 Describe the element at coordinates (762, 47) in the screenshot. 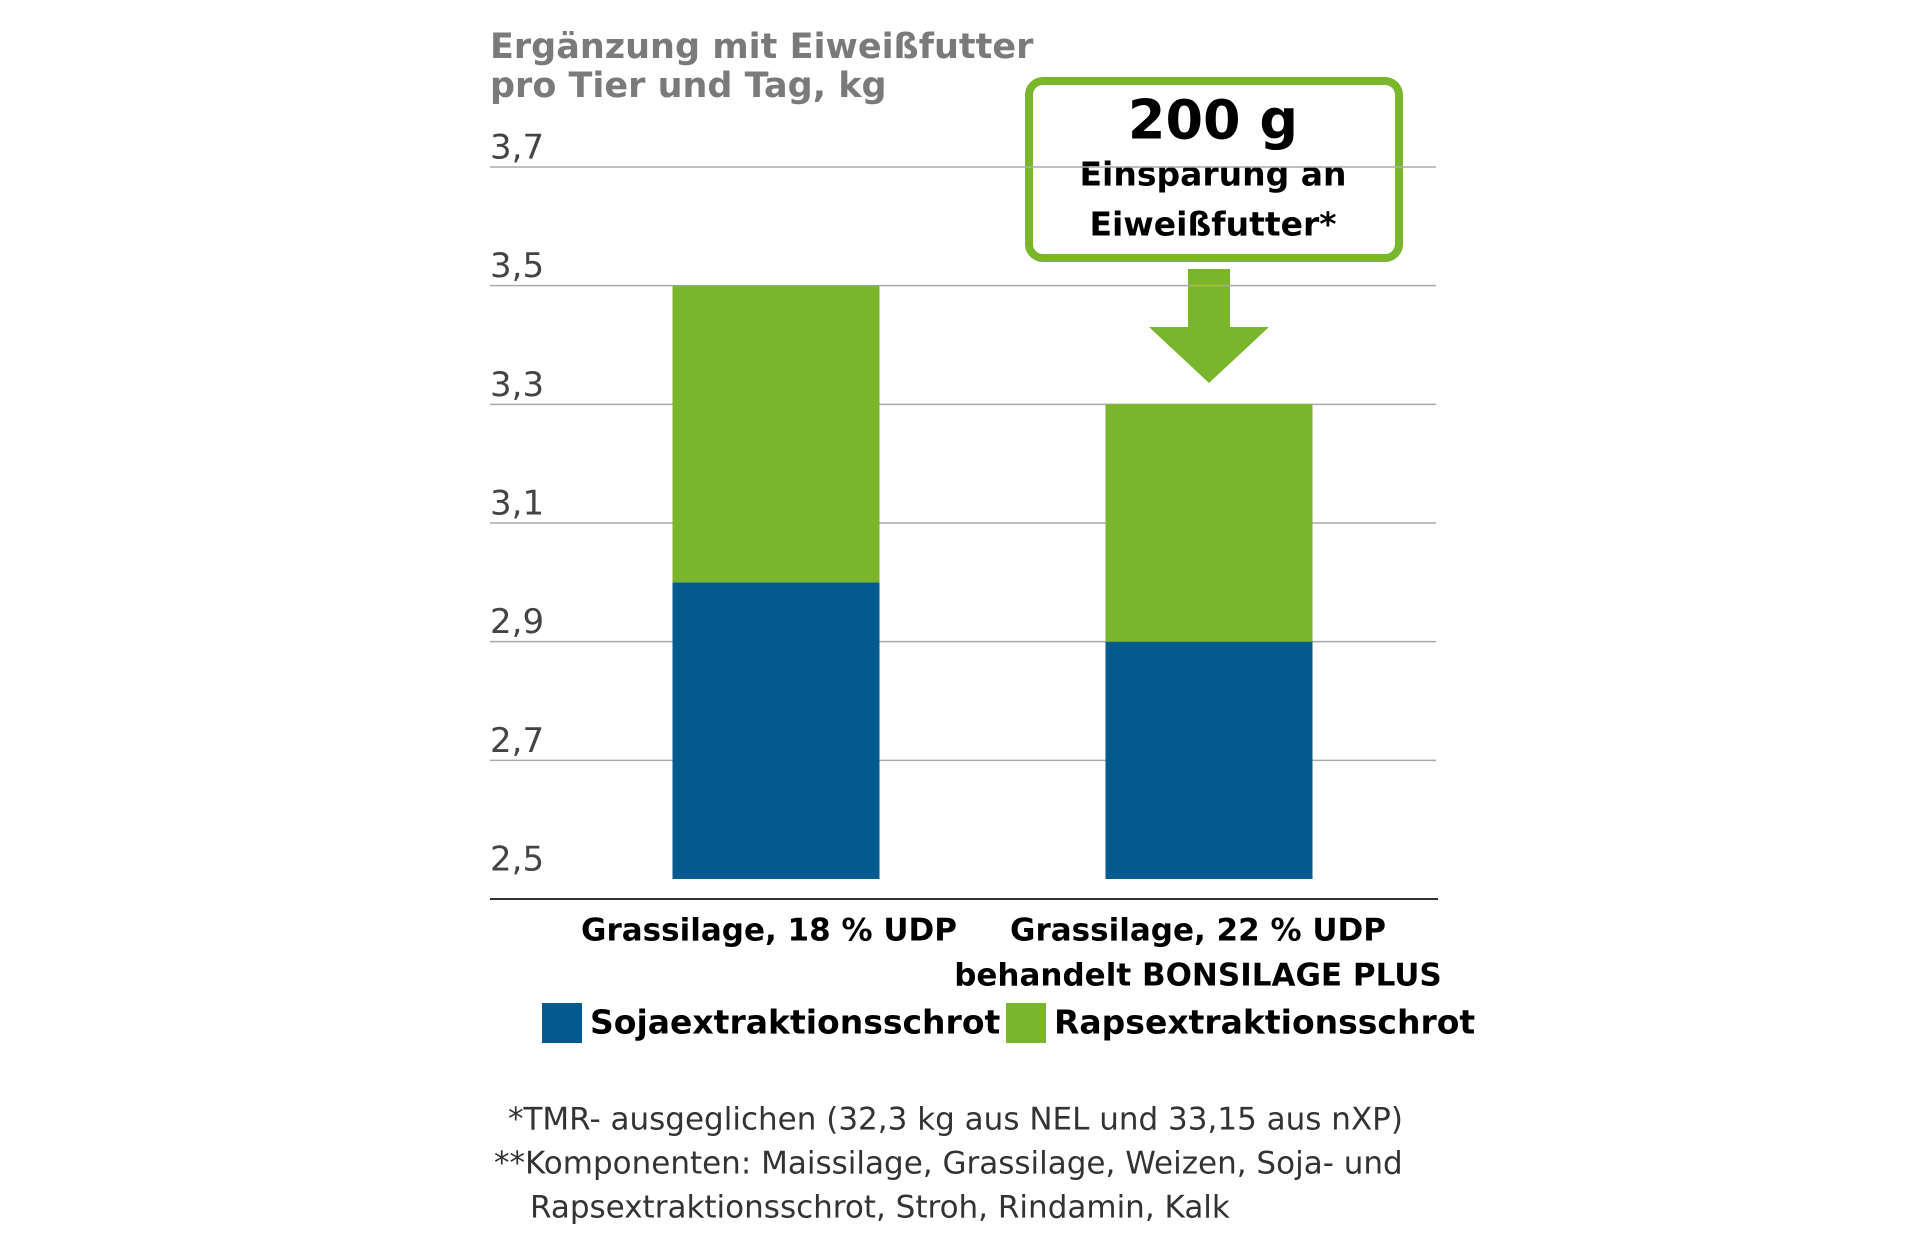

I see `axis-title: Ergänzung mit Eiweißfutter` at that location.